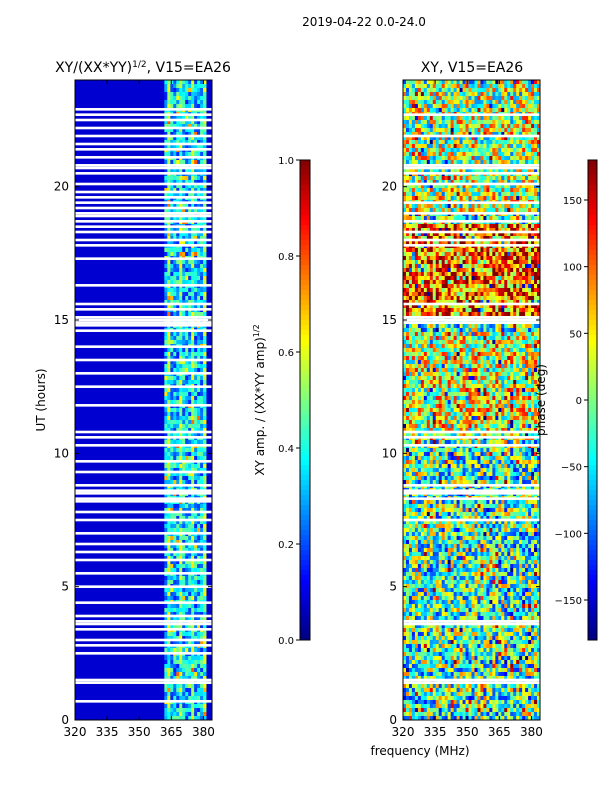 This screenshot has height=800, width=600. What do you see at coordinates (289, 401) in the screenshot?
I see `amplitude-colorbar-ticks: 0.00.20.40.60.81.0` at bounding box center [289, 401].